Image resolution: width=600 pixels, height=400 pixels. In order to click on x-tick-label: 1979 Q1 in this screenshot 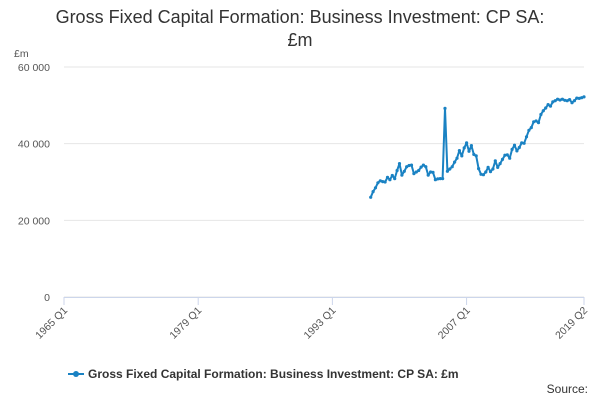, I will do `click(185, 323)`.